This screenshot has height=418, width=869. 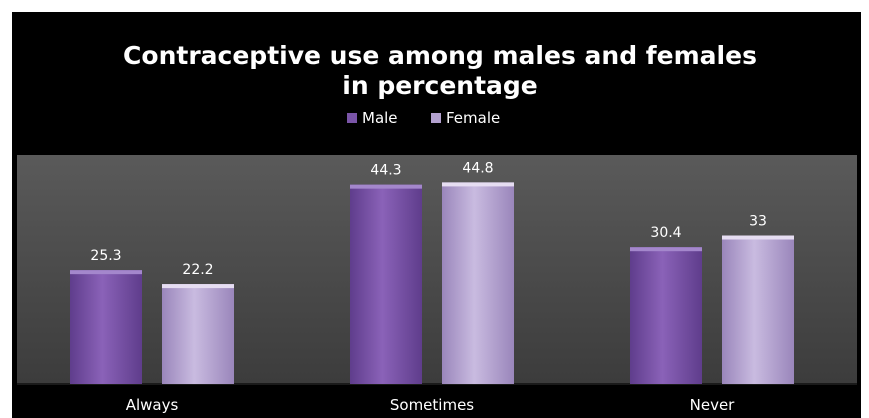 What do you see at coordinates (105, 256) in the screenshot?
I see `value-label-male-always: 25.3` at bounding box center [105, 256].